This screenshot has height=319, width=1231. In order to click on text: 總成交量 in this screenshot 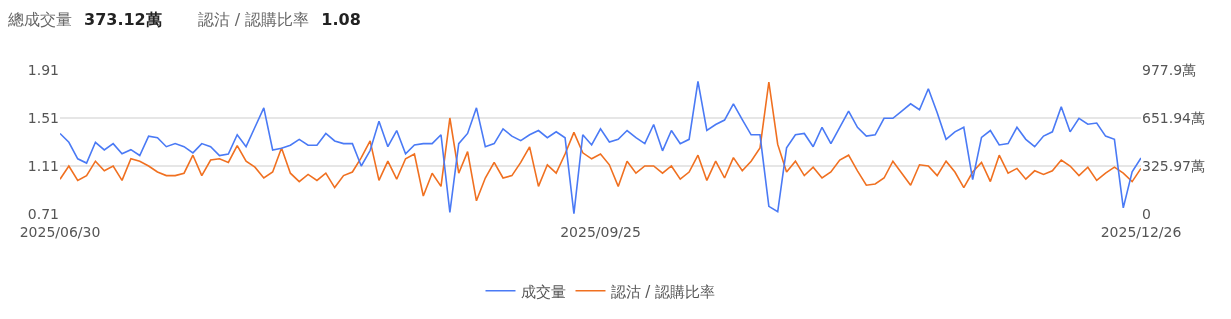, I will do `click(40, 19)`.